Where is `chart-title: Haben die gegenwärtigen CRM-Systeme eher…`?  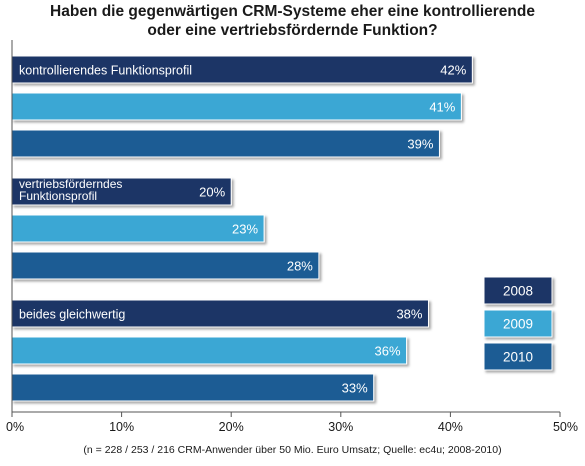
chart-title: Haben die gegenwärtigen CRM-Systeme eher… is located at coordinates (292, 21).